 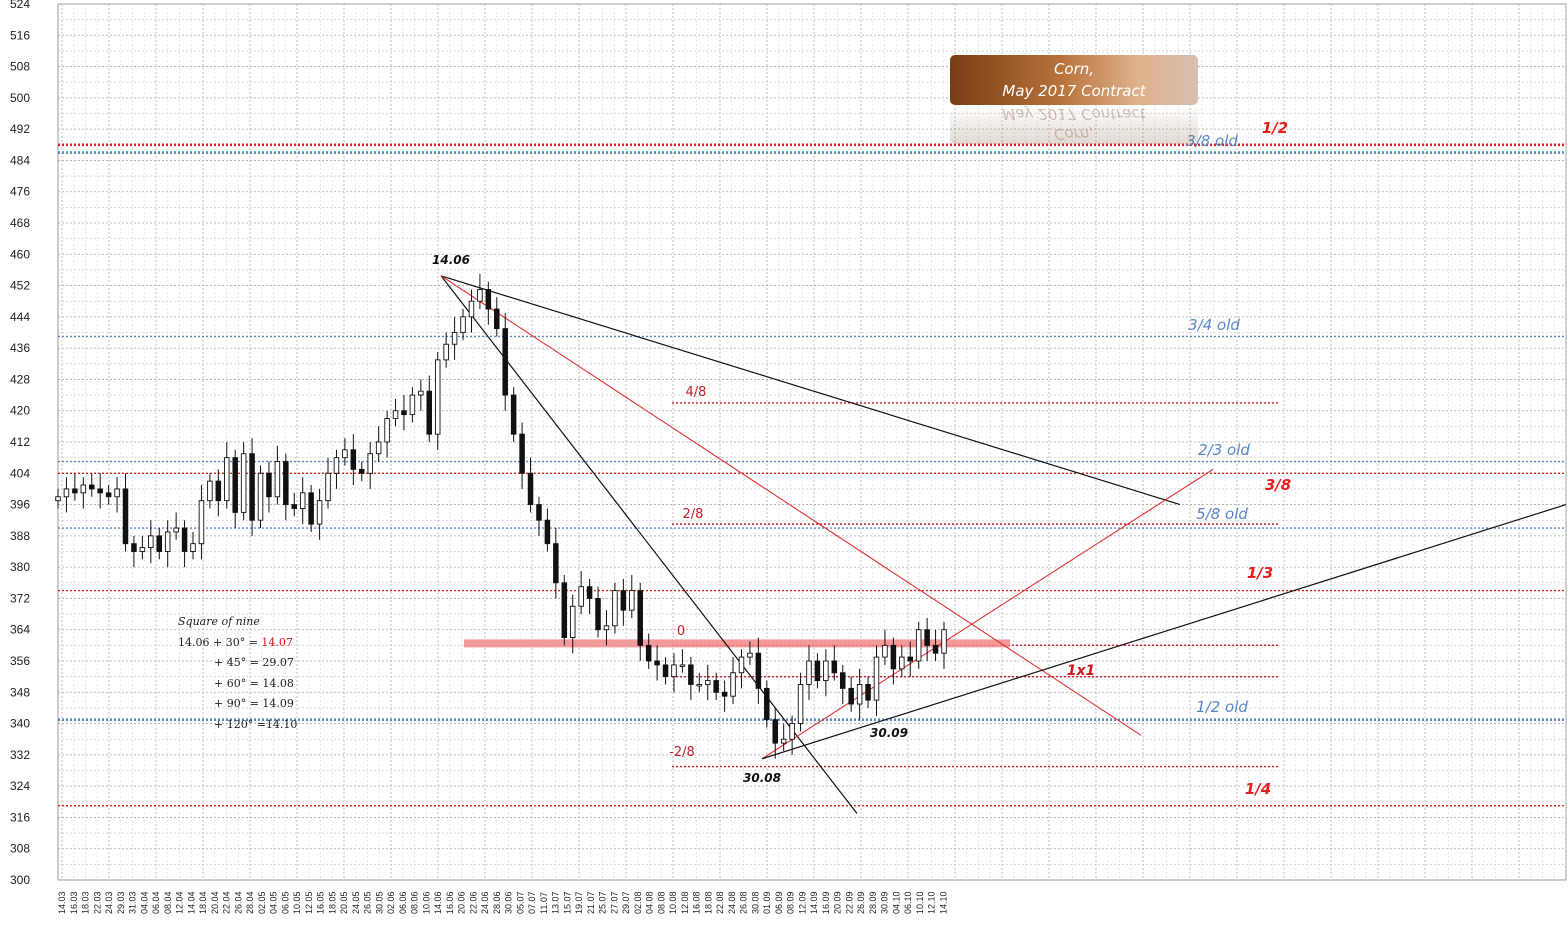 What do you see at coordinates (1074, 80) in the screenshot?
I see `chart-title: Corn, May 2017 Contract` at bounding box center [1074, 80].